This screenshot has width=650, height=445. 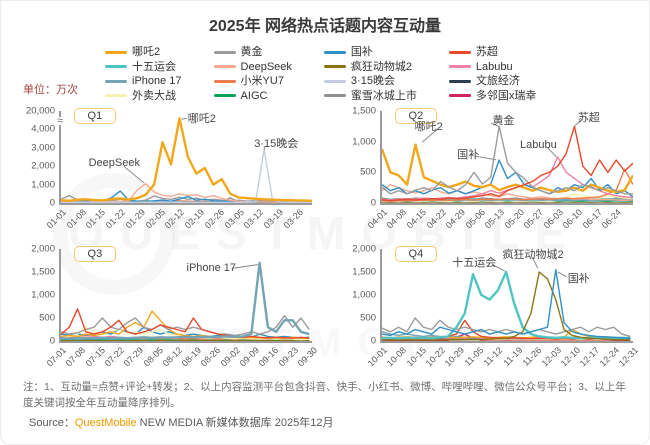 I want to click on legend-item-iphone17: iPhone 17, so click(x=143, y=81).